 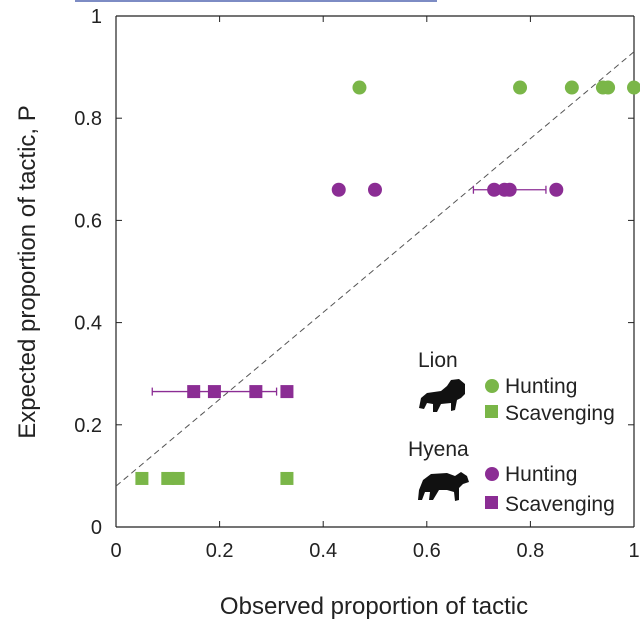 What do you see at coordinates (96, 528) in the screenshot?
I see `y-tick-label: 0` at bounding box center [96, 528].